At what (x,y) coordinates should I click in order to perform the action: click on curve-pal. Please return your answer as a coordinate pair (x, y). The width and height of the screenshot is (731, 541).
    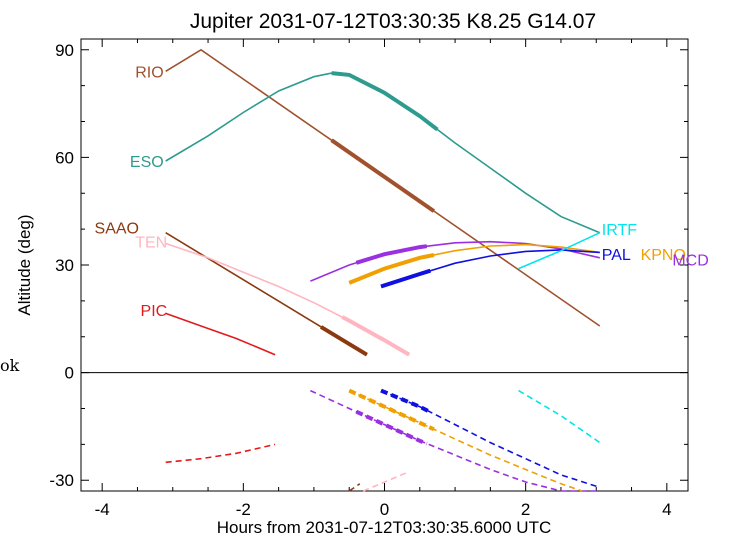
    Looking at the image, I should click on (490, 268).